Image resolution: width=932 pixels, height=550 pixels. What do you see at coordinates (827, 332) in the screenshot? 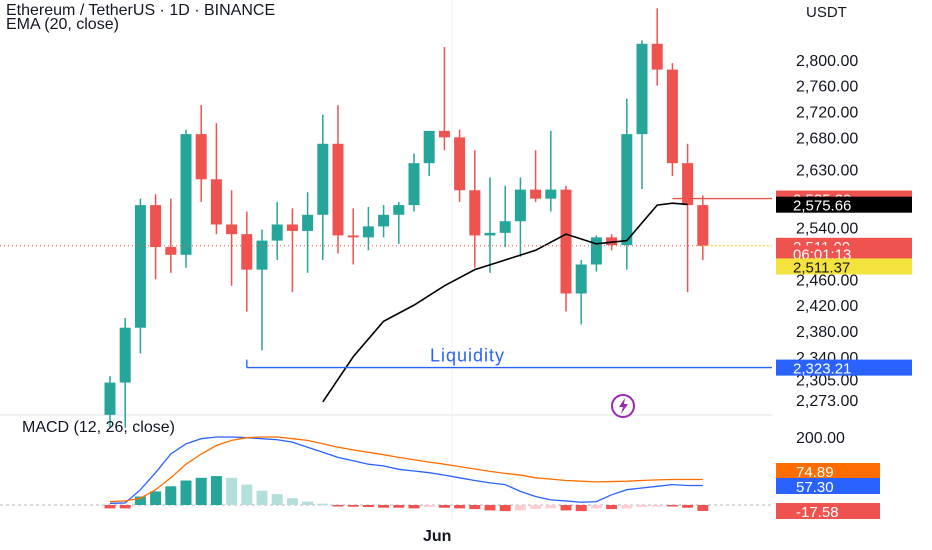
I see `price-axis-tick-label: 2,380.00` at bounding box center [827, 332].